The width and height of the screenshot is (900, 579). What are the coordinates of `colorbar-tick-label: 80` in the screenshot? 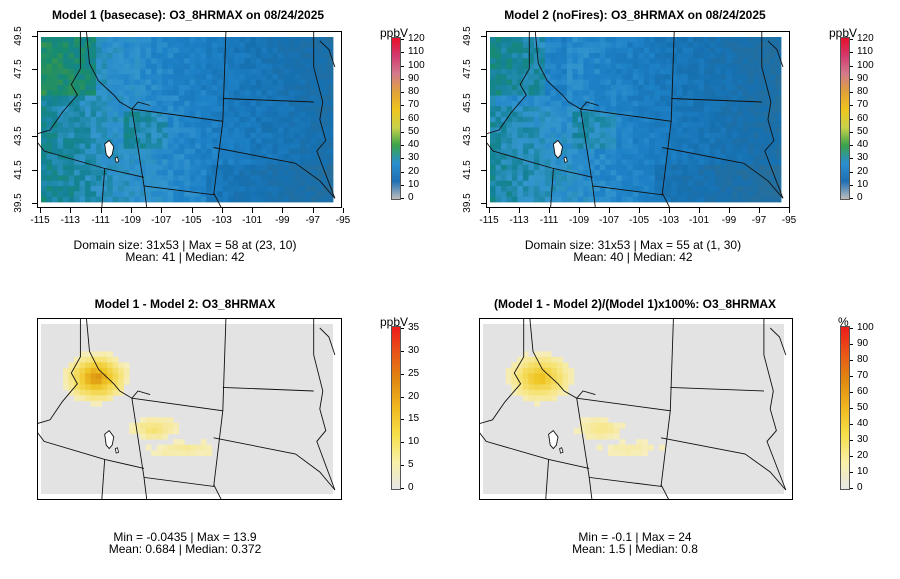 It's located at (414, 91).